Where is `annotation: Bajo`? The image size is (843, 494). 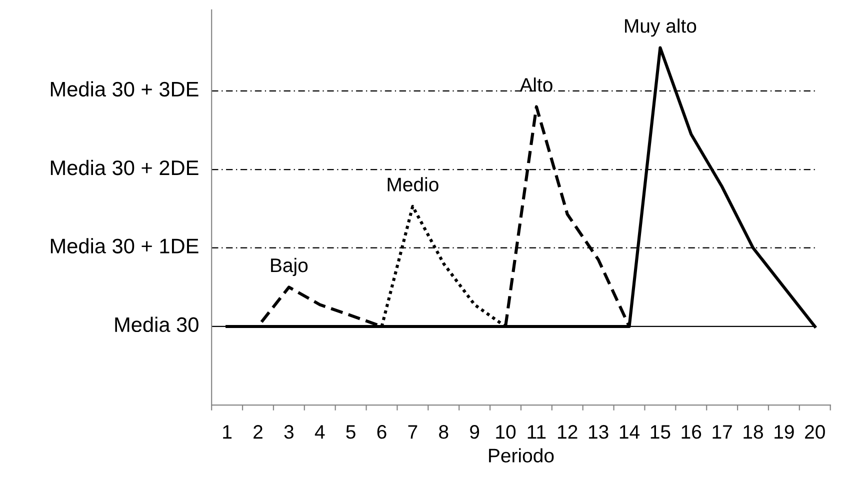
annotation: Bajo is located at coordinates (289, 267).